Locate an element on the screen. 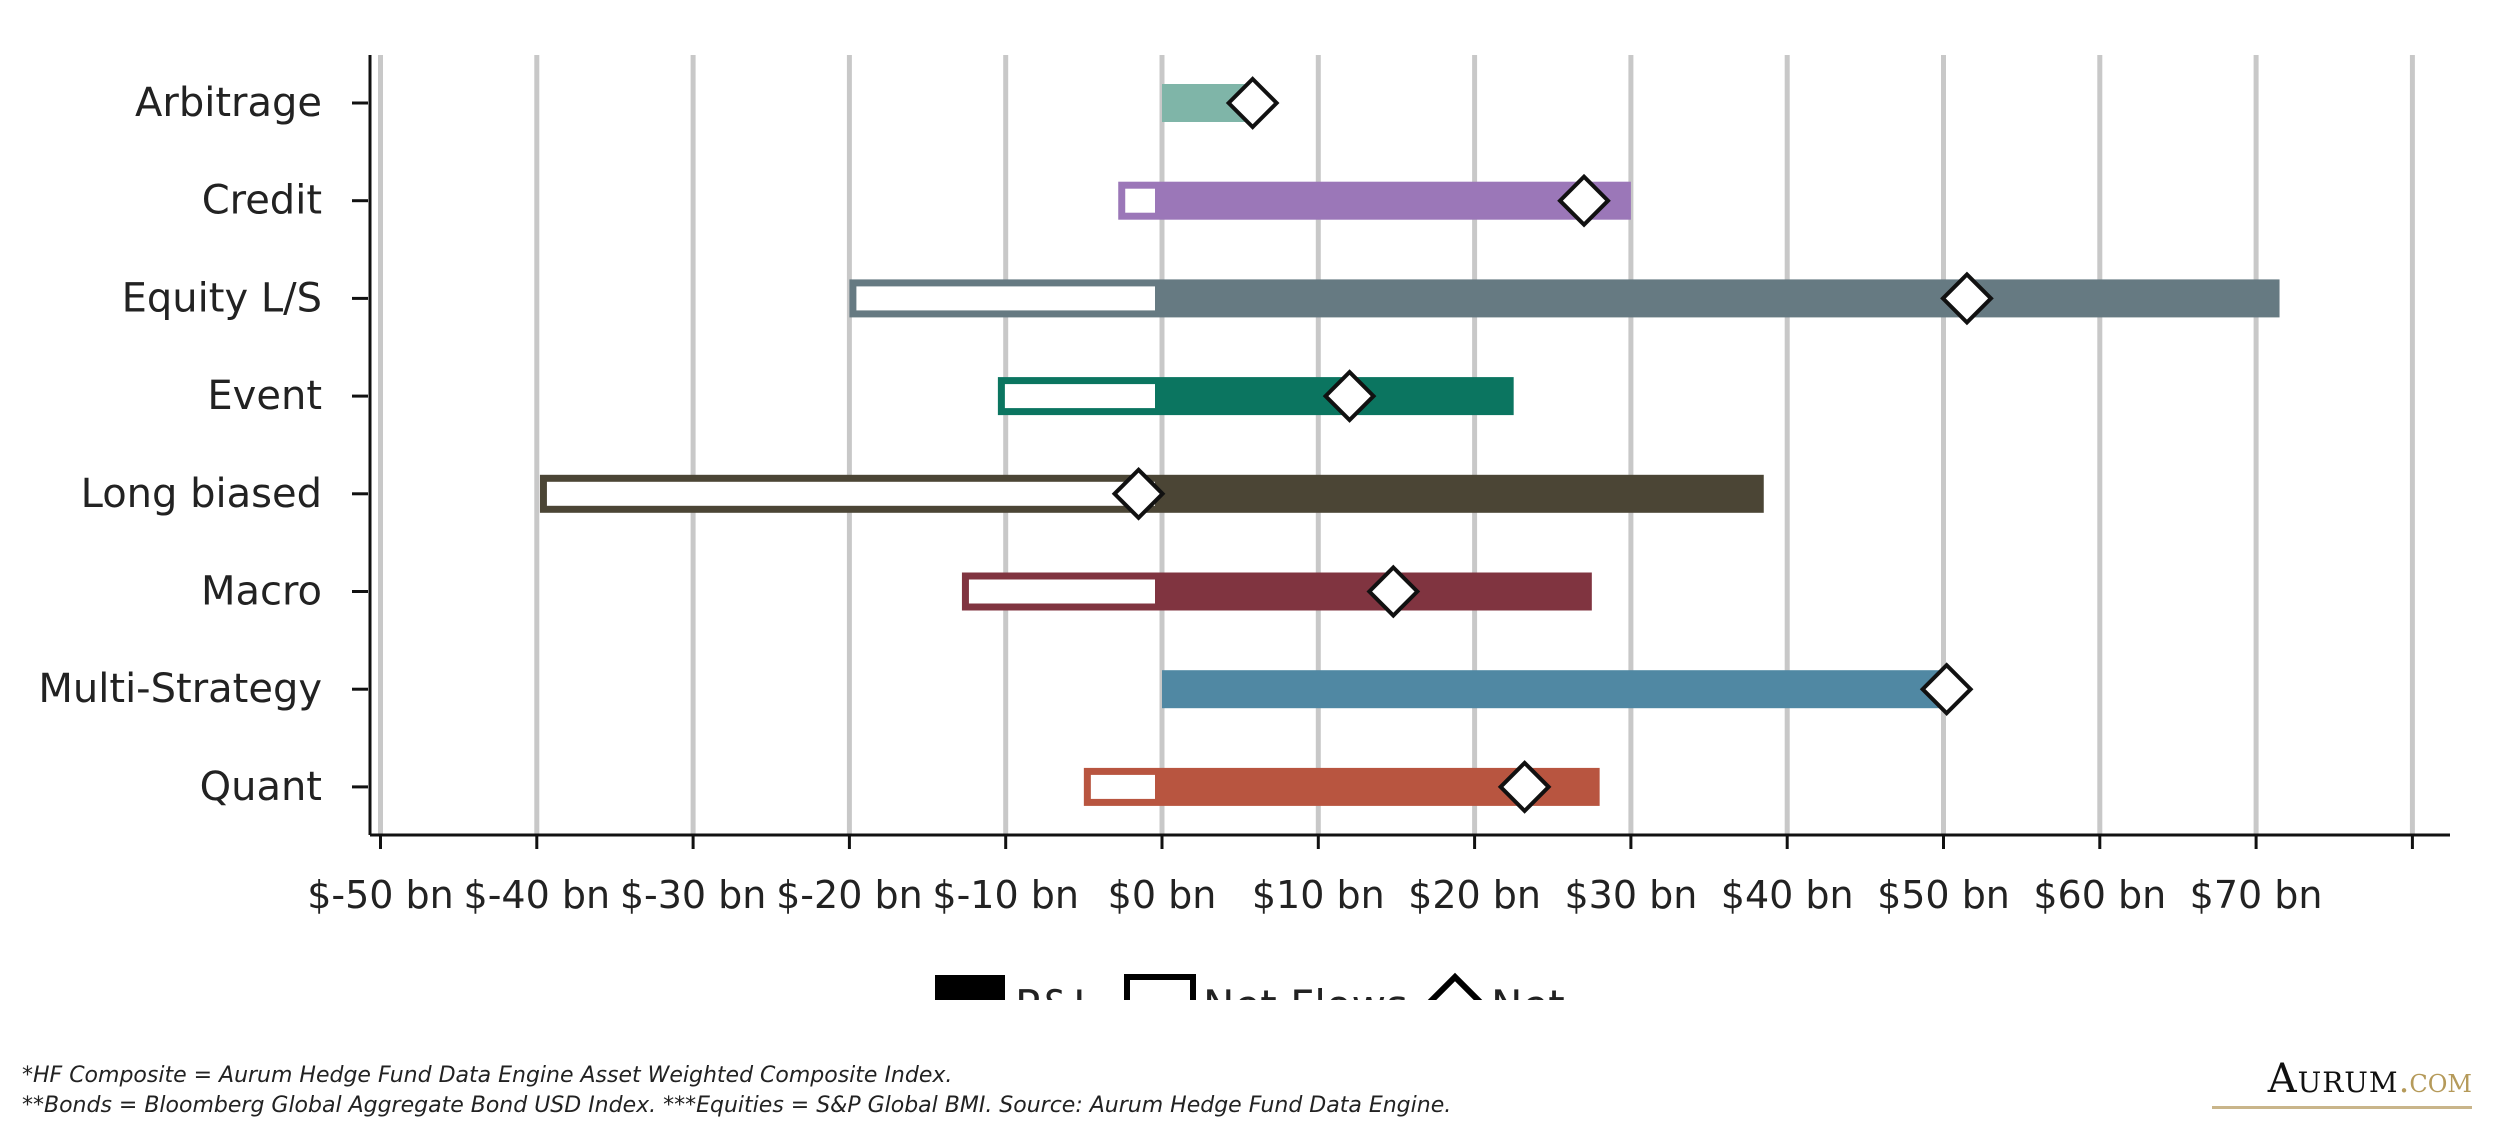  legend-label-net: Net is located at coordinates (1528, 990).